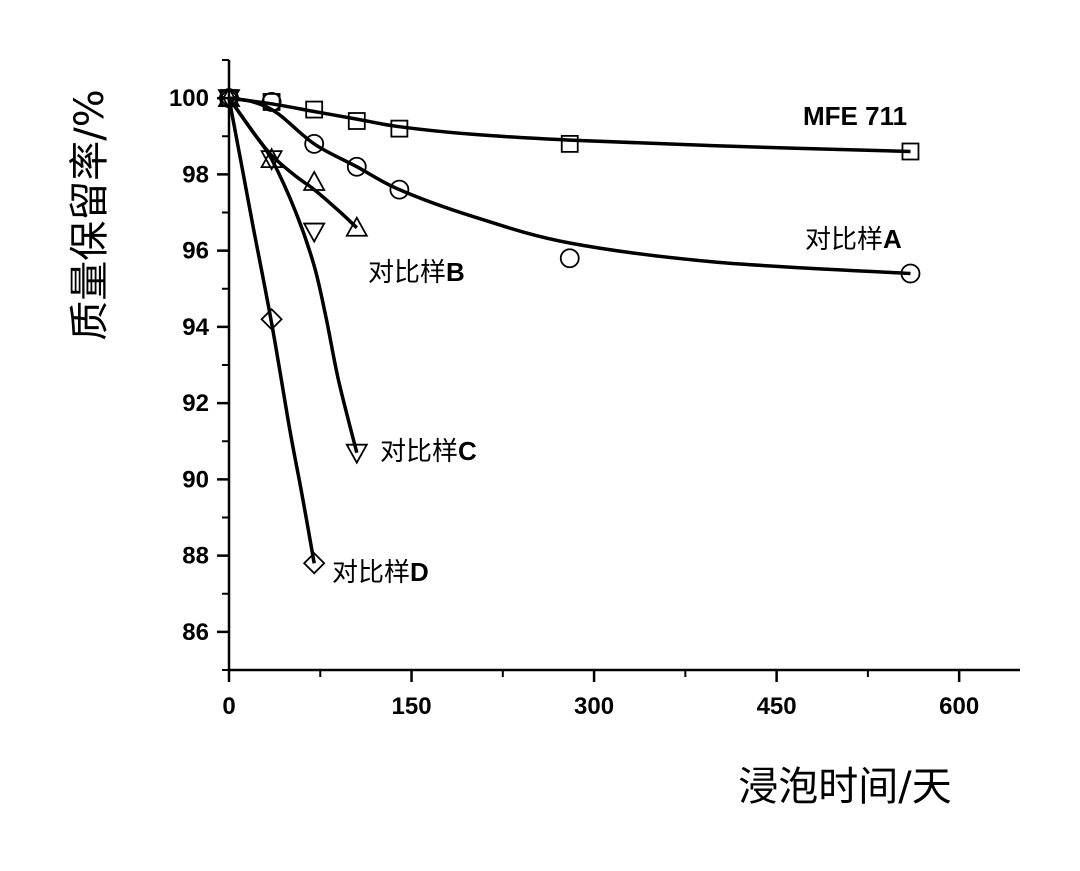 The height and width of the screenshot is (871, 1080). What do you see at coordinates (594, 706) in the screenshot?
I see `x-tick-label: 300` at bounding box center [594, 706].